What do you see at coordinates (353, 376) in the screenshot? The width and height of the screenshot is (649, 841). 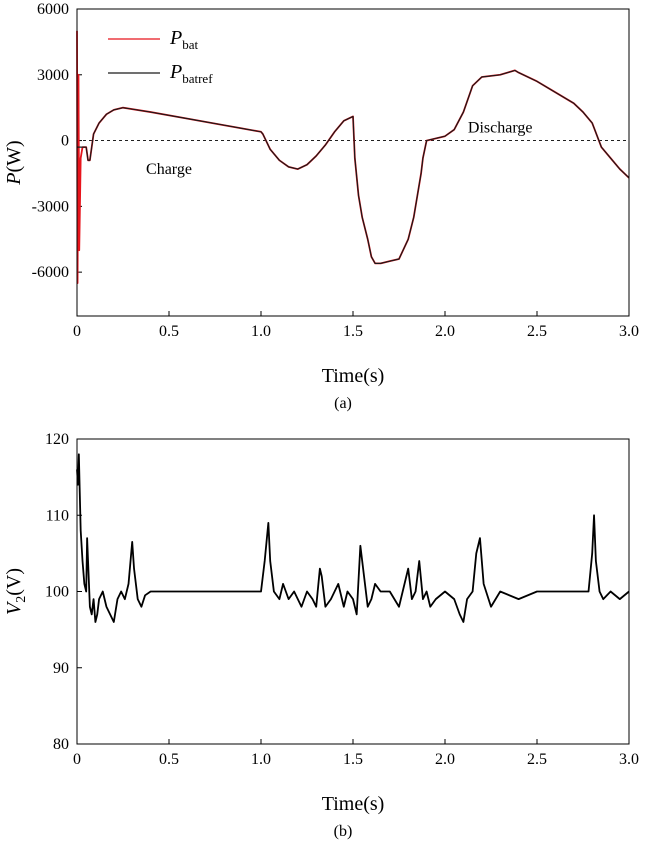 I see `power-chart-x-label: Time(s)` at bounding box center [353, 376].